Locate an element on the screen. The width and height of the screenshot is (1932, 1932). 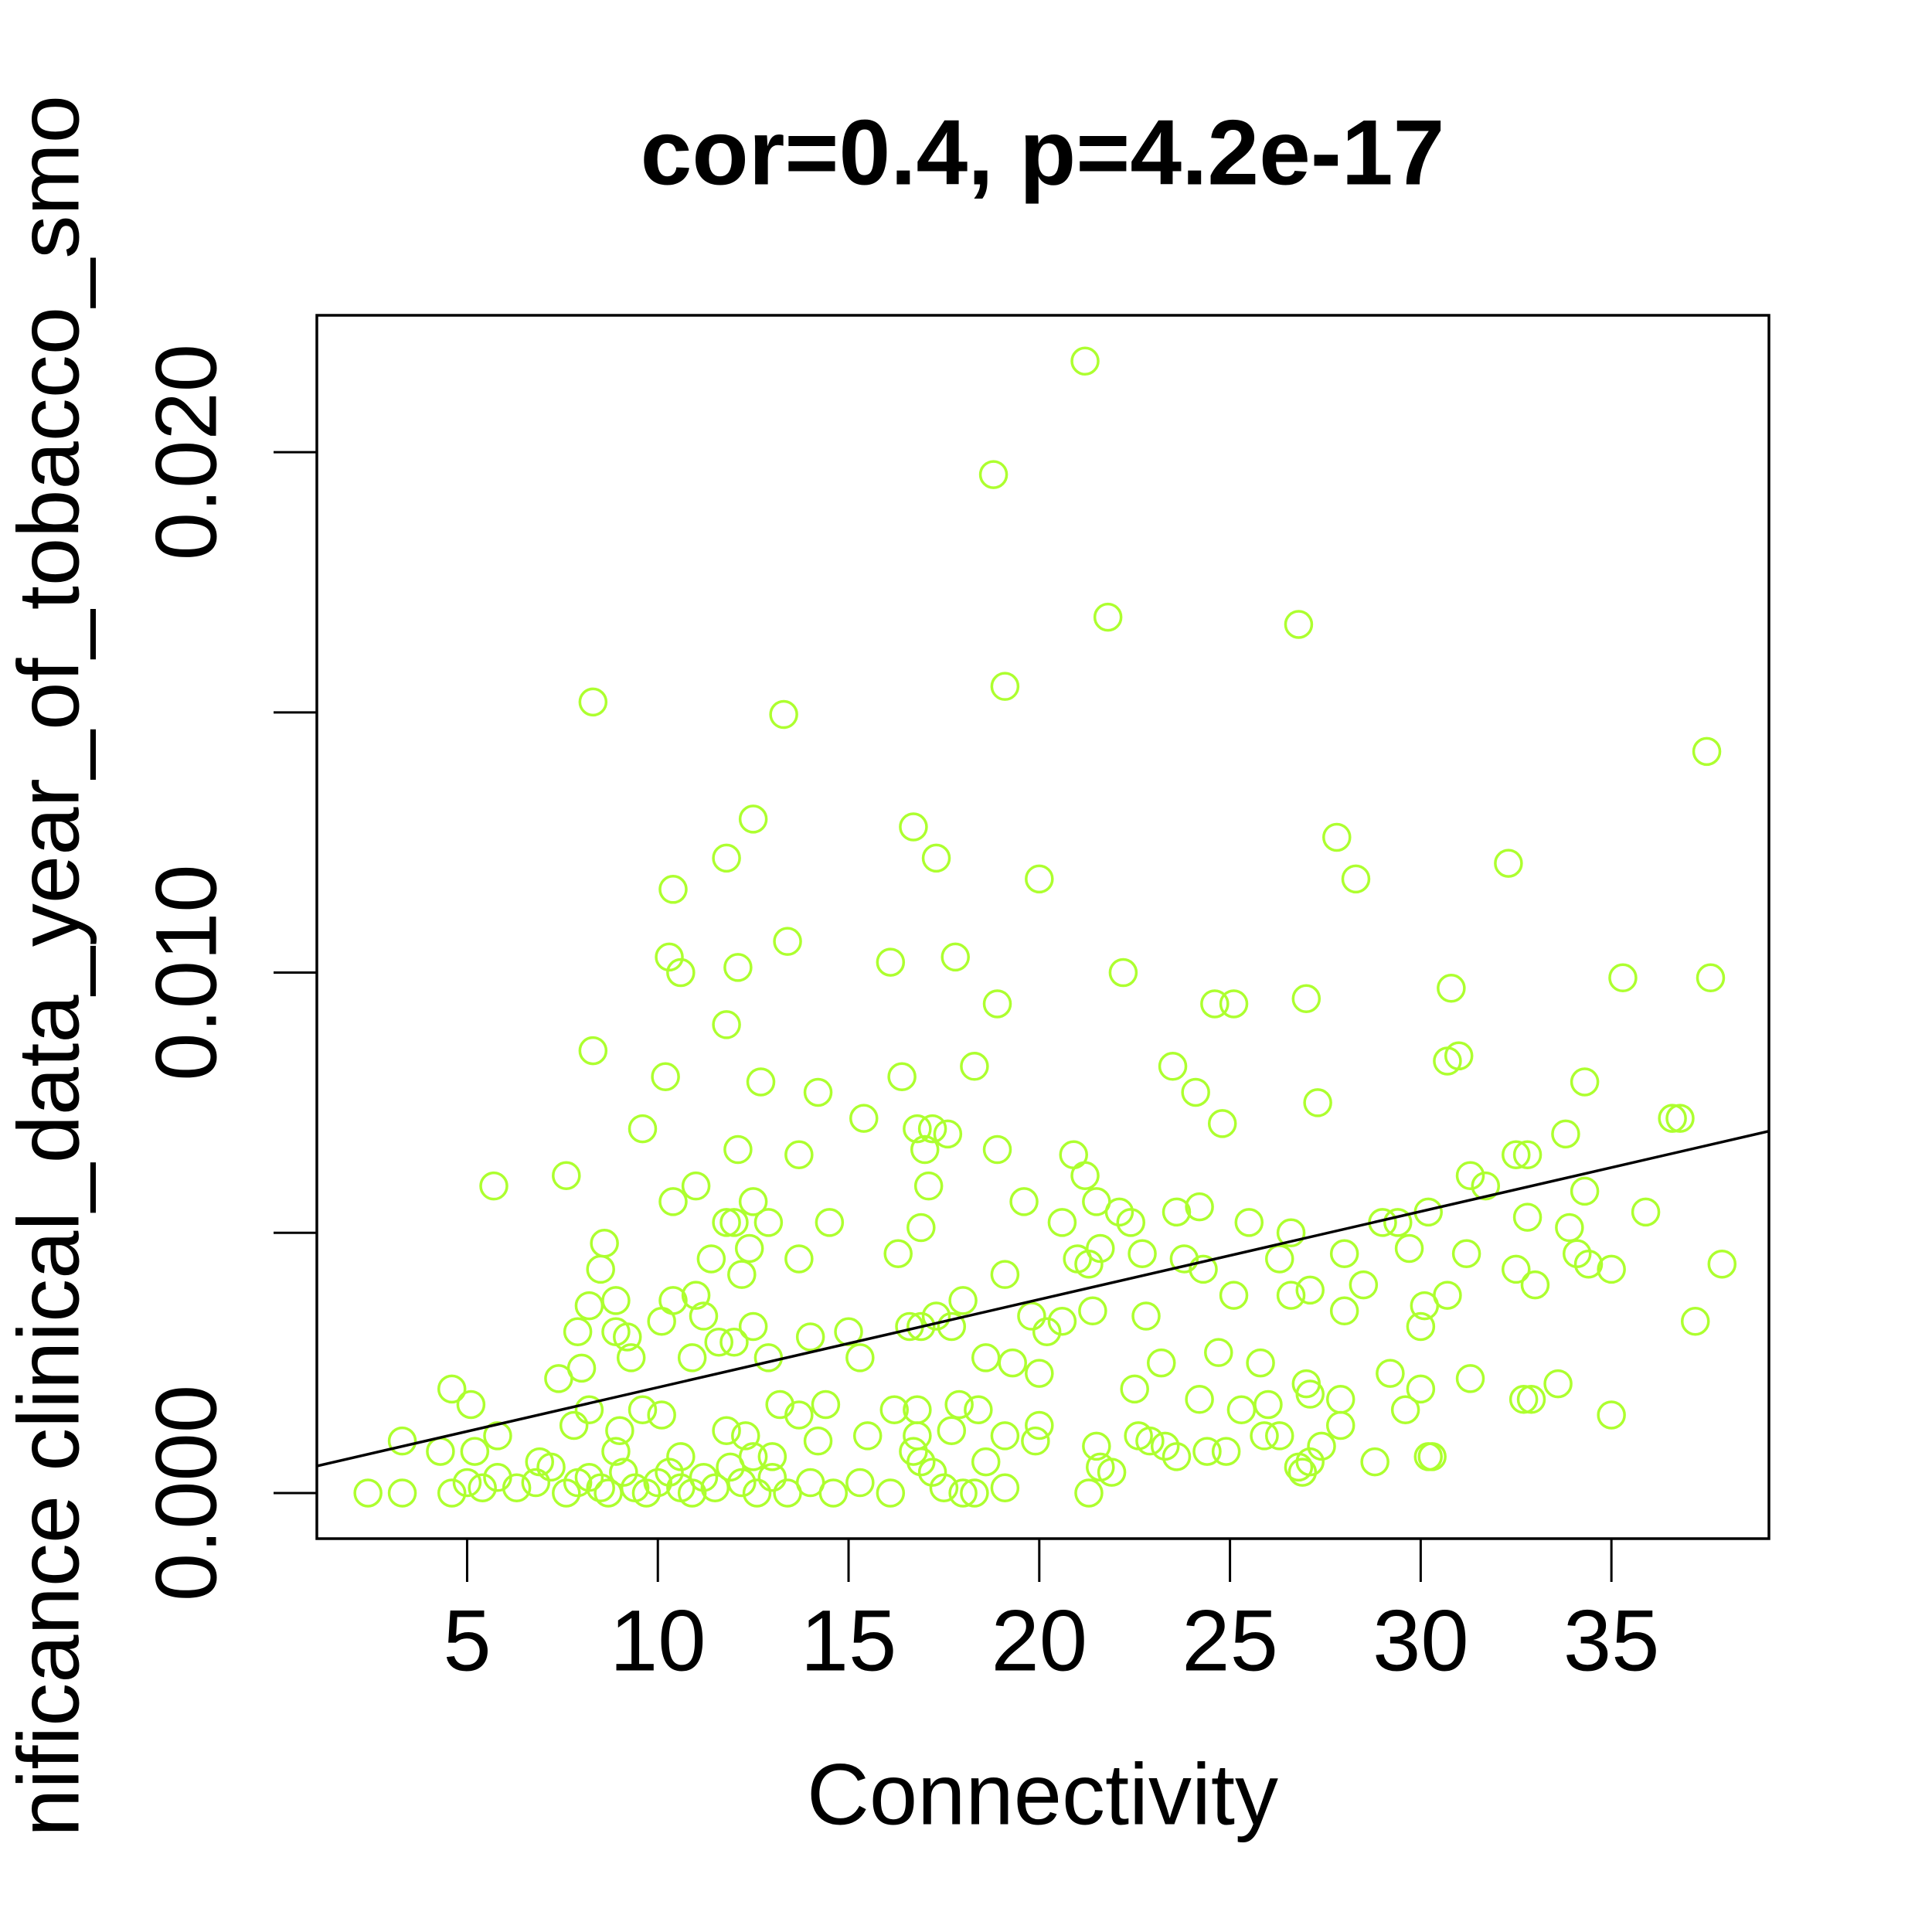
x-tick-label: 20 is located at coordinates (1040, 1641).